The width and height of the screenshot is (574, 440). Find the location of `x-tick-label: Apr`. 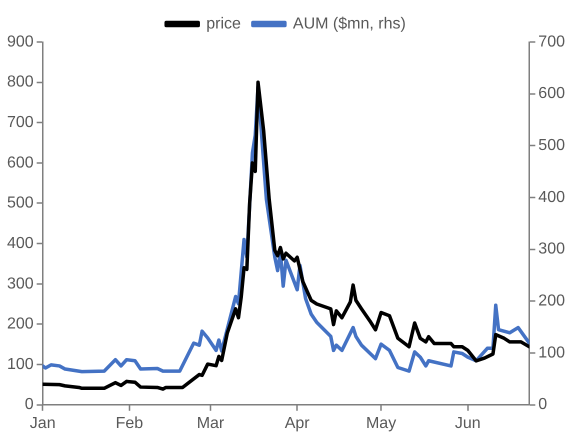

x-tick-label: Apr is located at coordinates (297, 423).